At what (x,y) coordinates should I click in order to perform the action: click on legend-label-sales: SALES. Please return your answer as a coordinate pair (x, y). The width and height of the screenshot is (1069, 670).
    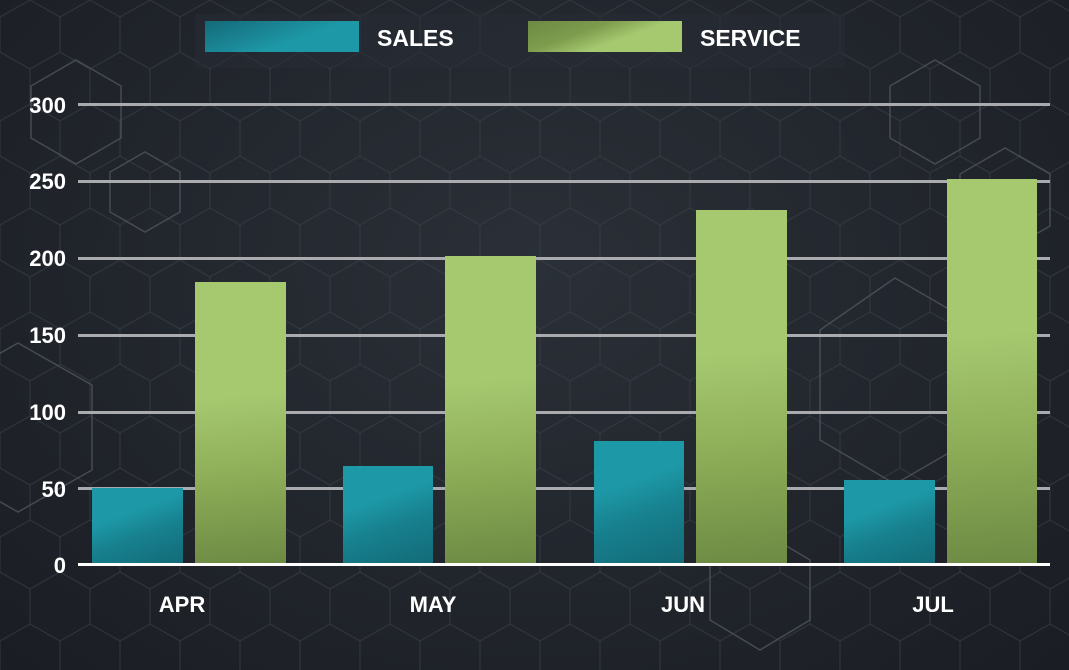
    Looking at the image, I should click on (415, 38).